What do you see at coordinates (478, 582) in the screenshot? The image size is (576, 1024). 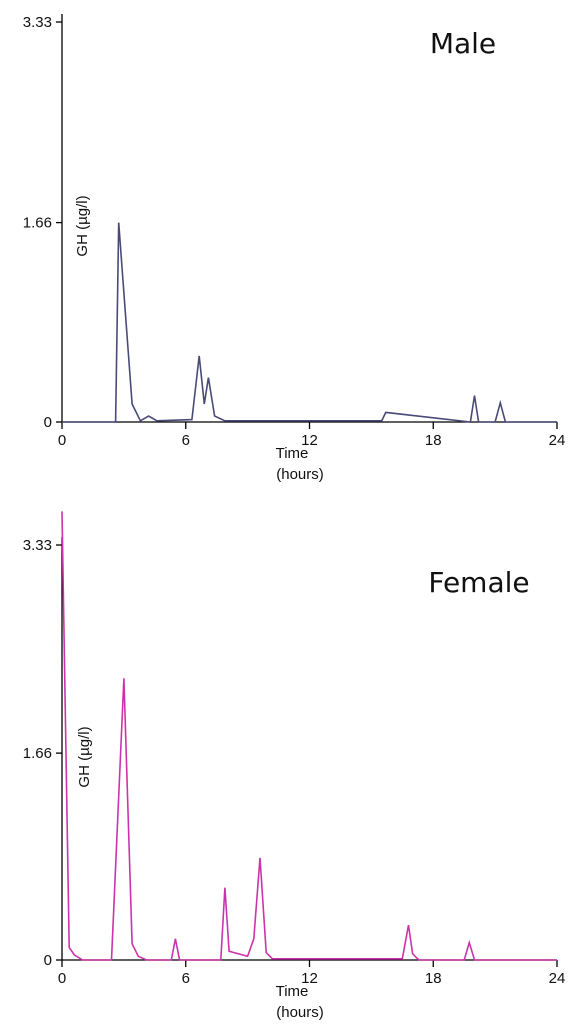 I see `chart-title: Female` at bounding box center [478, 582].